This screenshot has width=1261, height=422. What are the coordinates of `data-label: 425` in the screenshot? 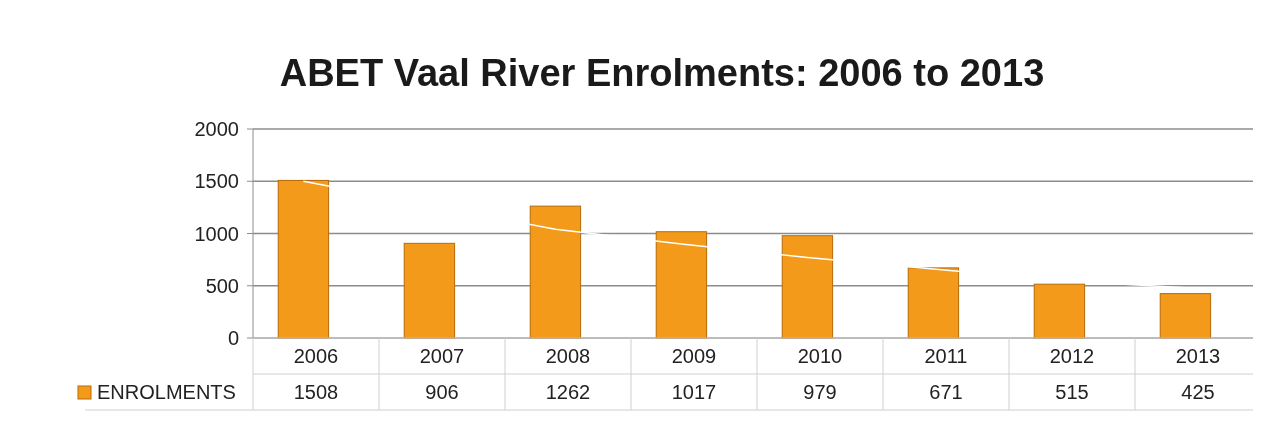 It's located at (1198, 392).